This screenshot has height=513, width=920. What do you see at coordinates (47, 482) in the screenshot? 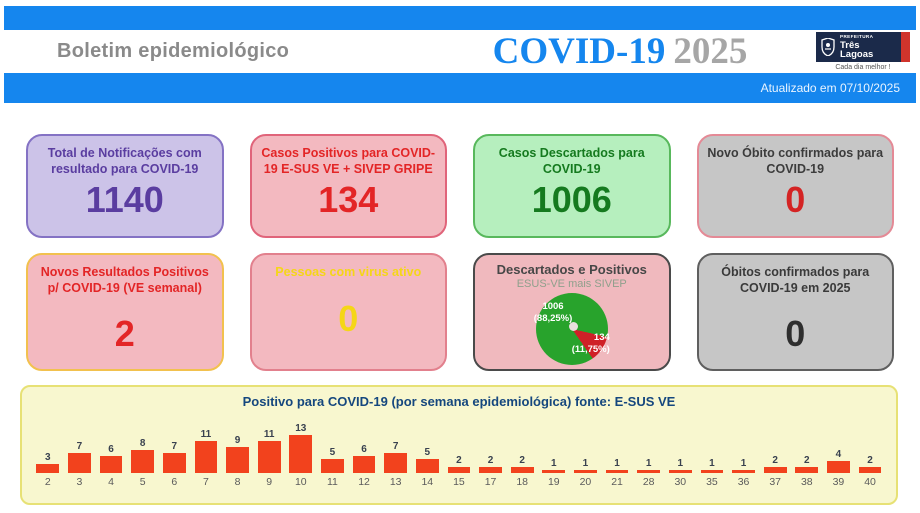
I see `x-tick-label: 2` at bounding box center [47, 482].